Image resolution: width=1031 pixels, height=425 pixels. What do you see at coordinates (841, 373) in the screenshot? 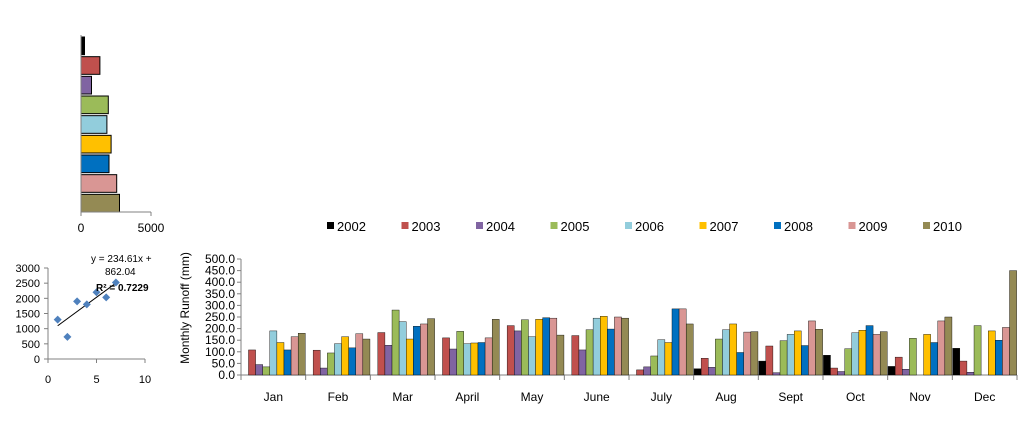
I see `bar-2004-Oct` at bounding box center [841, 373].